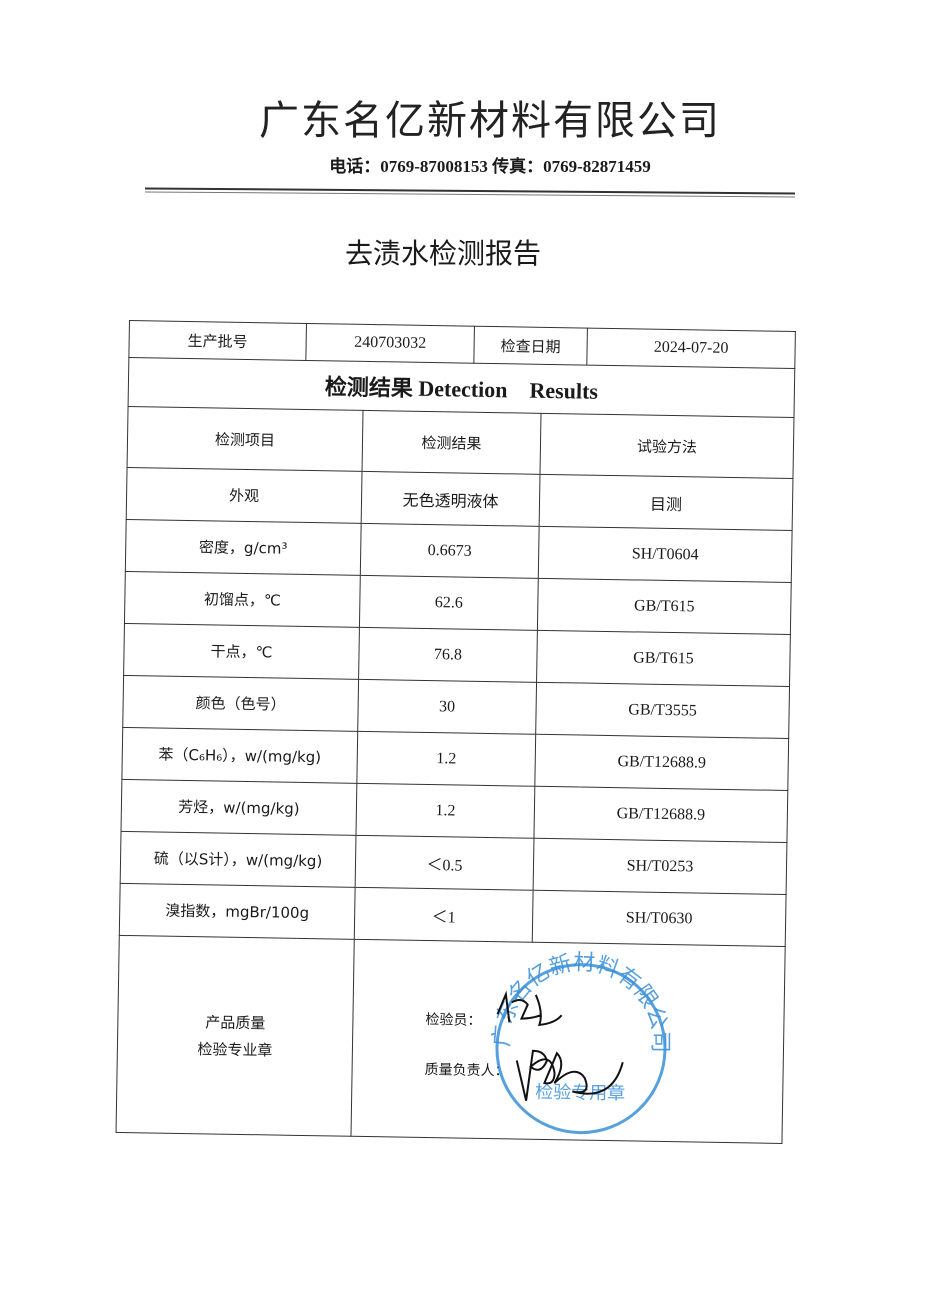 This screenshot has width=930, height=1314. I want to click on cell-result: 76.8, so click(448, 655).